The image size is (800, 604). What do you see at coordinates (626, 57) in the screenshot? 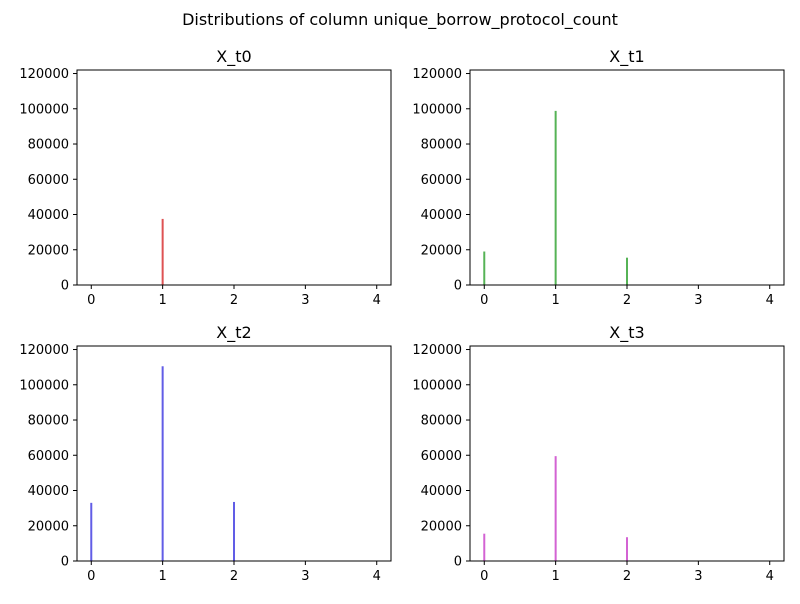
I see `subplot-title-1: X_t1` at bounding box center [626, 57].